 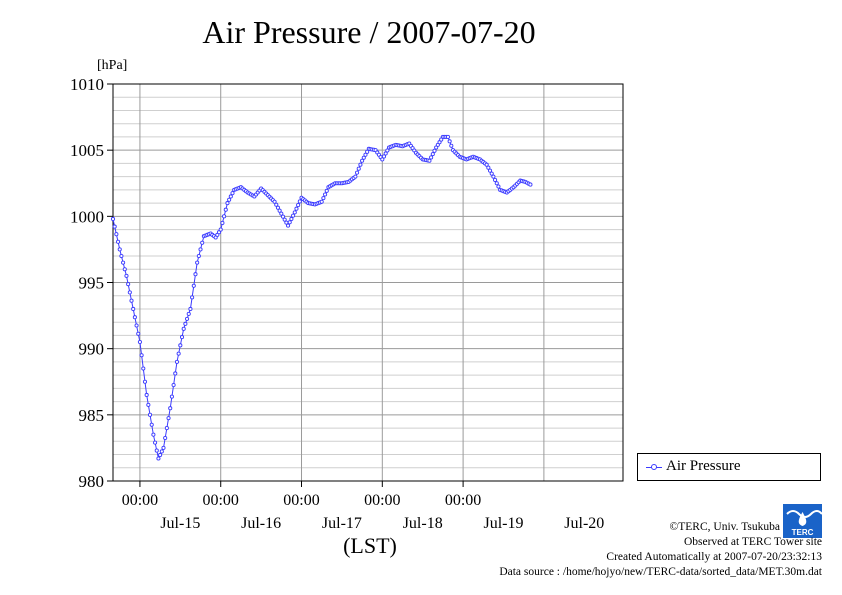 I want to click on observed-site-text: Observed at TERC Tower site, so click(x=752, y=542).